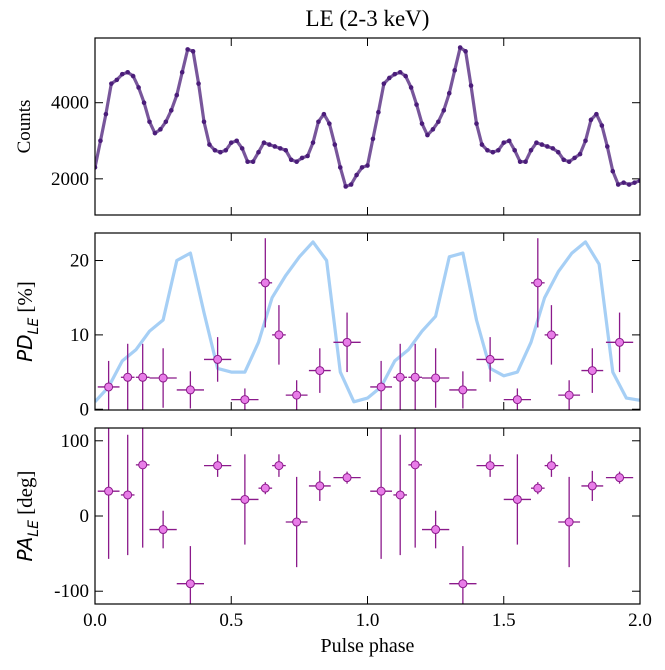 The width and height of the screenshot is (665, 670). Describe the element at coordinates (25, 496) in the screenshot. I see `y-label-unit: [deg]` at that location.